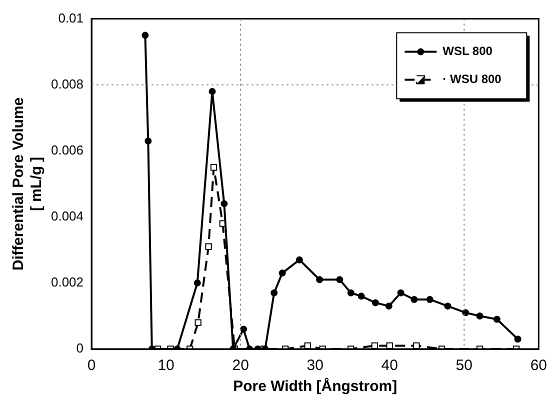 Image resolution: width=558 pixels, height=404 pixels. I want to click on x-tick-label: 20, so click(240, 365).